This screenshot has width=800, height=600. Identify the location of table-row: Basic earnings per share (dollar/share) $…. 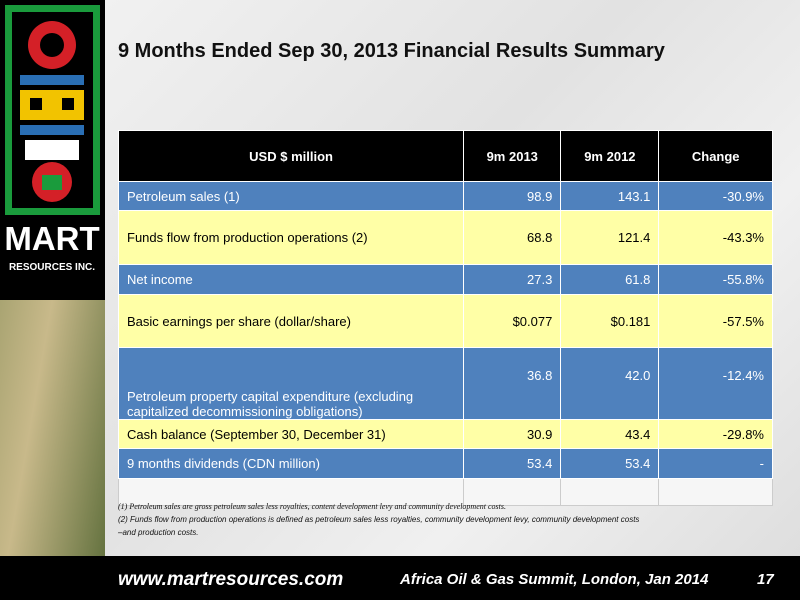
(445, 321).